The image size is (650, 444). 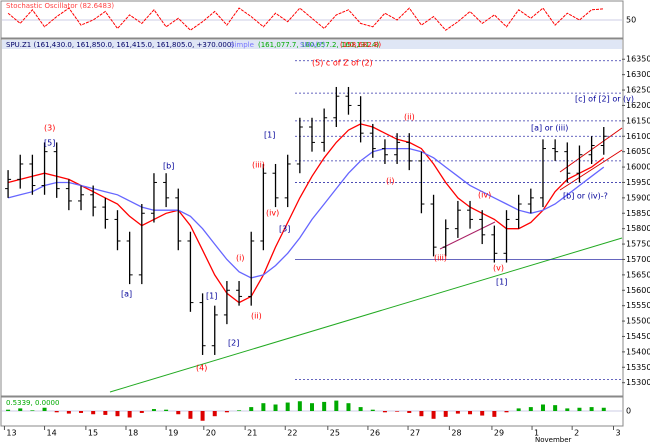 What do you see at coordinates (173, 433) in the screenshot?
I see `x-tick-label: 19` at bounding box center [173, 433].